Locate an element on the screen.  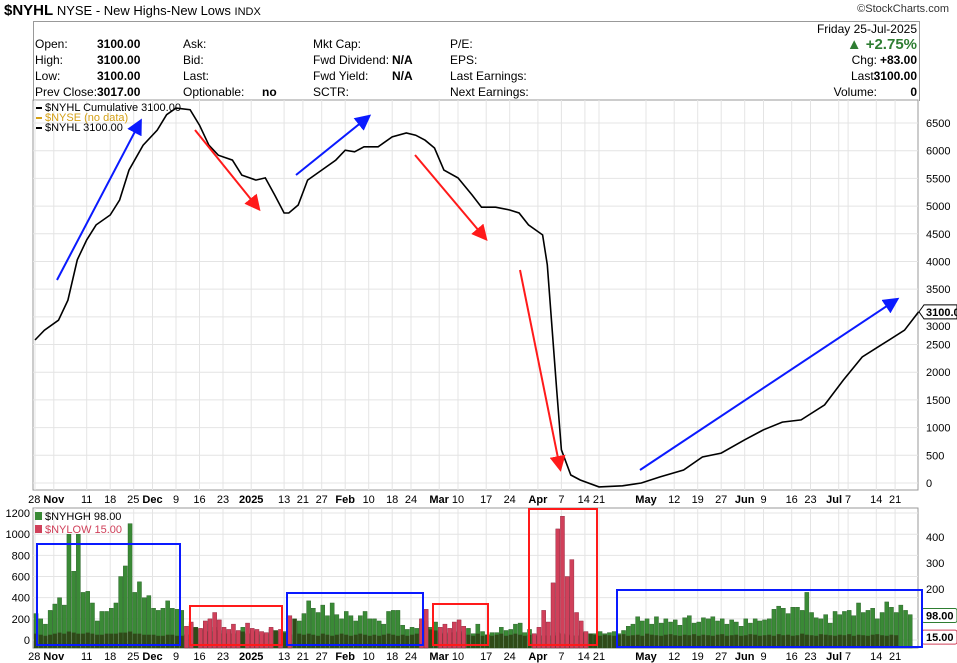
field-value: 3100.00 is located at coordinates (895, 76).